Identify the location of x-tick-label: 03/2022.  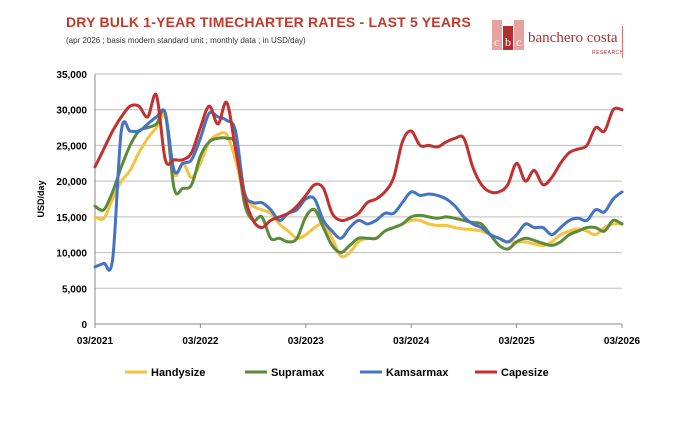
(200, 341).